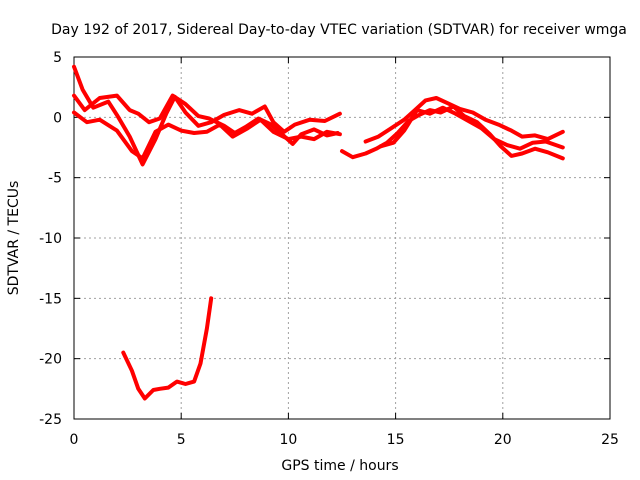 The width and height of the screenshot is (640, 480). What do you see at coordinates (181, 440) in the screenshot?
I see `x-tick-label: 5` at bounding box center [181, 440].